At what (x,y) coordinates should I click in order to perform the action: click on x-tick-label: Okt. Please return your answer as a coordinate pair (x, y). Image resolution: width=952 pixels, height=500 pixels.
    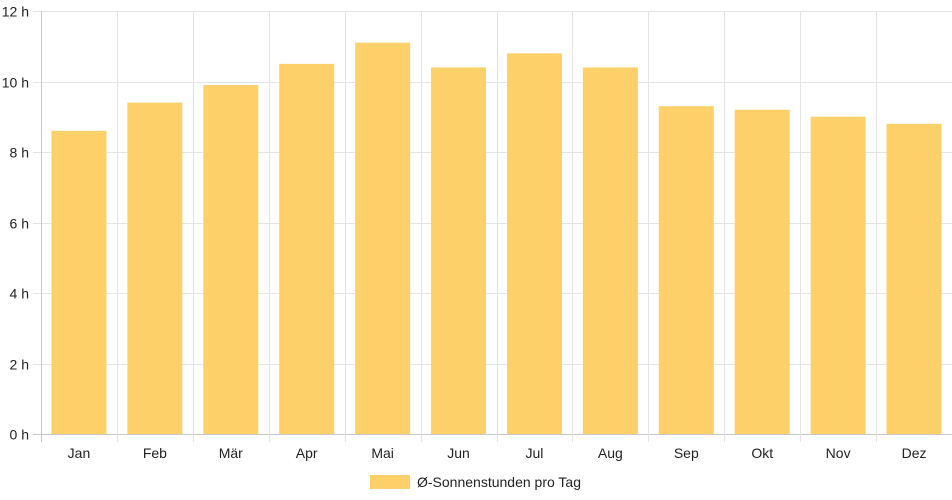
    Looking at the image, I should click on (762, 453).